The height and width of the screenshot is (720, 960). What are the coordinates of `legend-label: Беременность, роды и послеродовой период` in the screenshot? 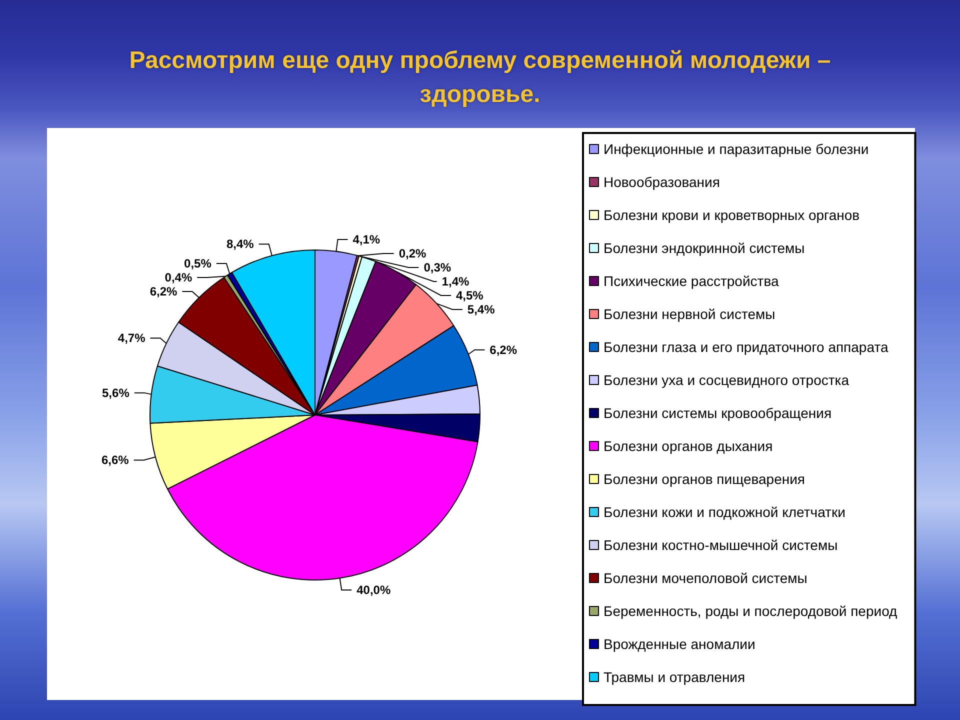 It's located at (751, 611).